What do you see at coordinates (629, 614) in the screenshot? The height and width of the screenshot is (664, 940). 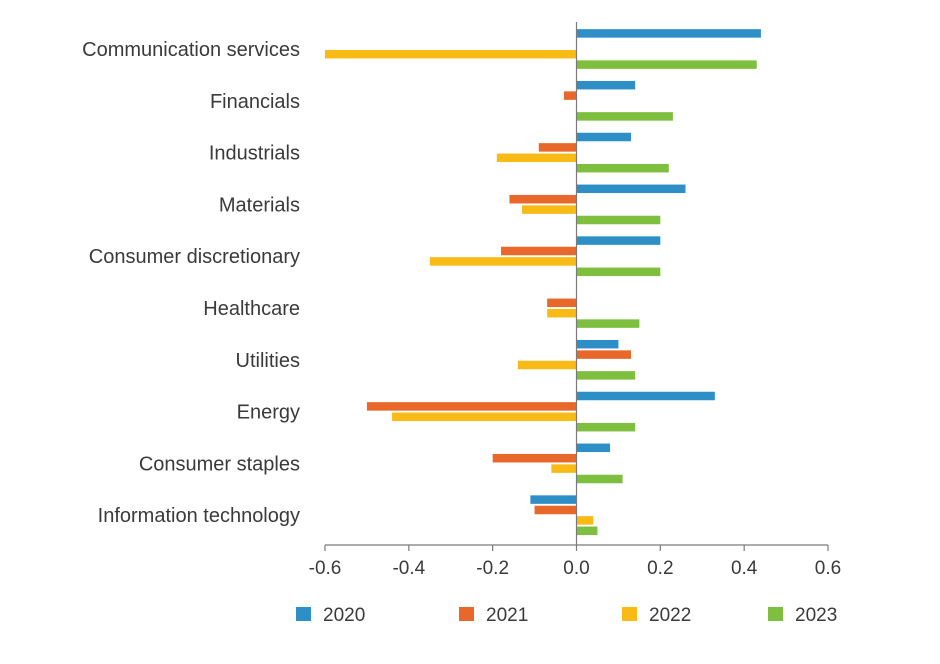 I see `legend-swatch-2022` at bounding box center [629, 614].